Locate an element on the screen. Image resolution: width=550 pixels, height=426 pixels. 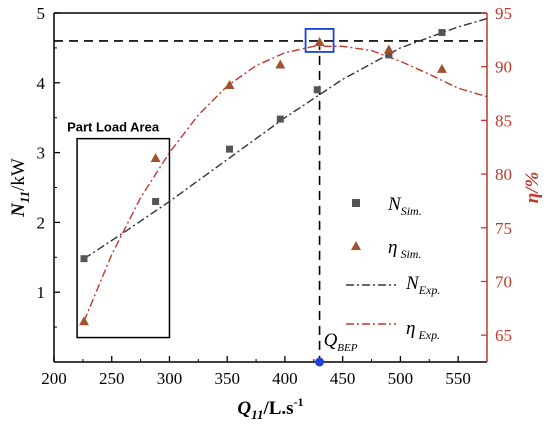
y-left-tick-label: 4 is located at coordinates (41, 83).